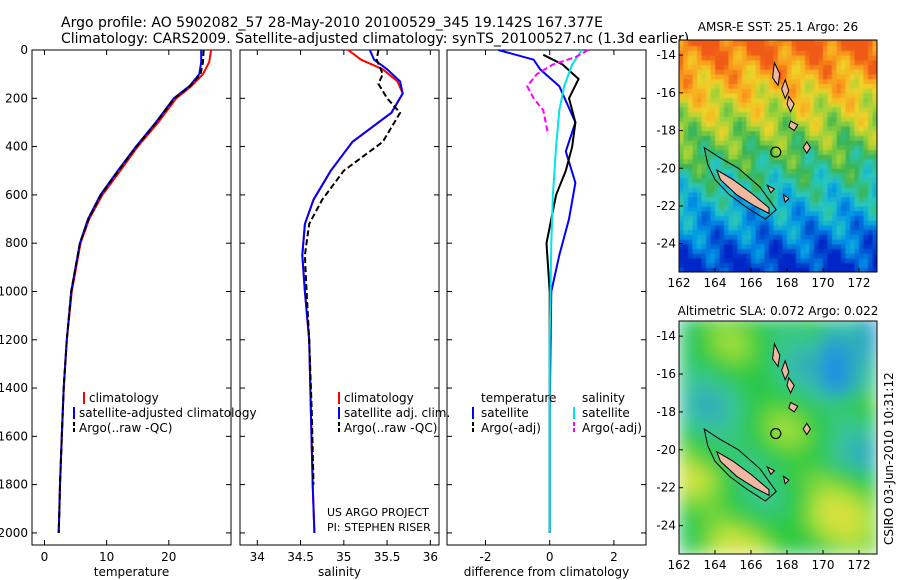 The width and height of the screenshot is (900, 580). Describe the element at coordinates (859, 283) in the screenshot. I see `x-tick-label: 172` at that location.